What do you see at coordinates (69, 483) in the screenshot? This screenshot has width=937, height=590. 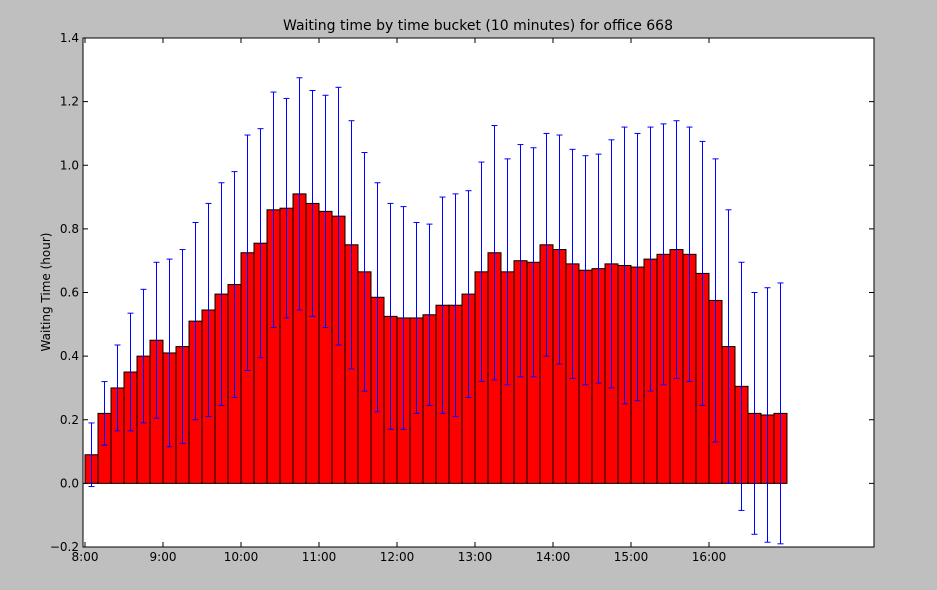 I see `y-tick-label: 0.0` at bounding box center [69, 483].